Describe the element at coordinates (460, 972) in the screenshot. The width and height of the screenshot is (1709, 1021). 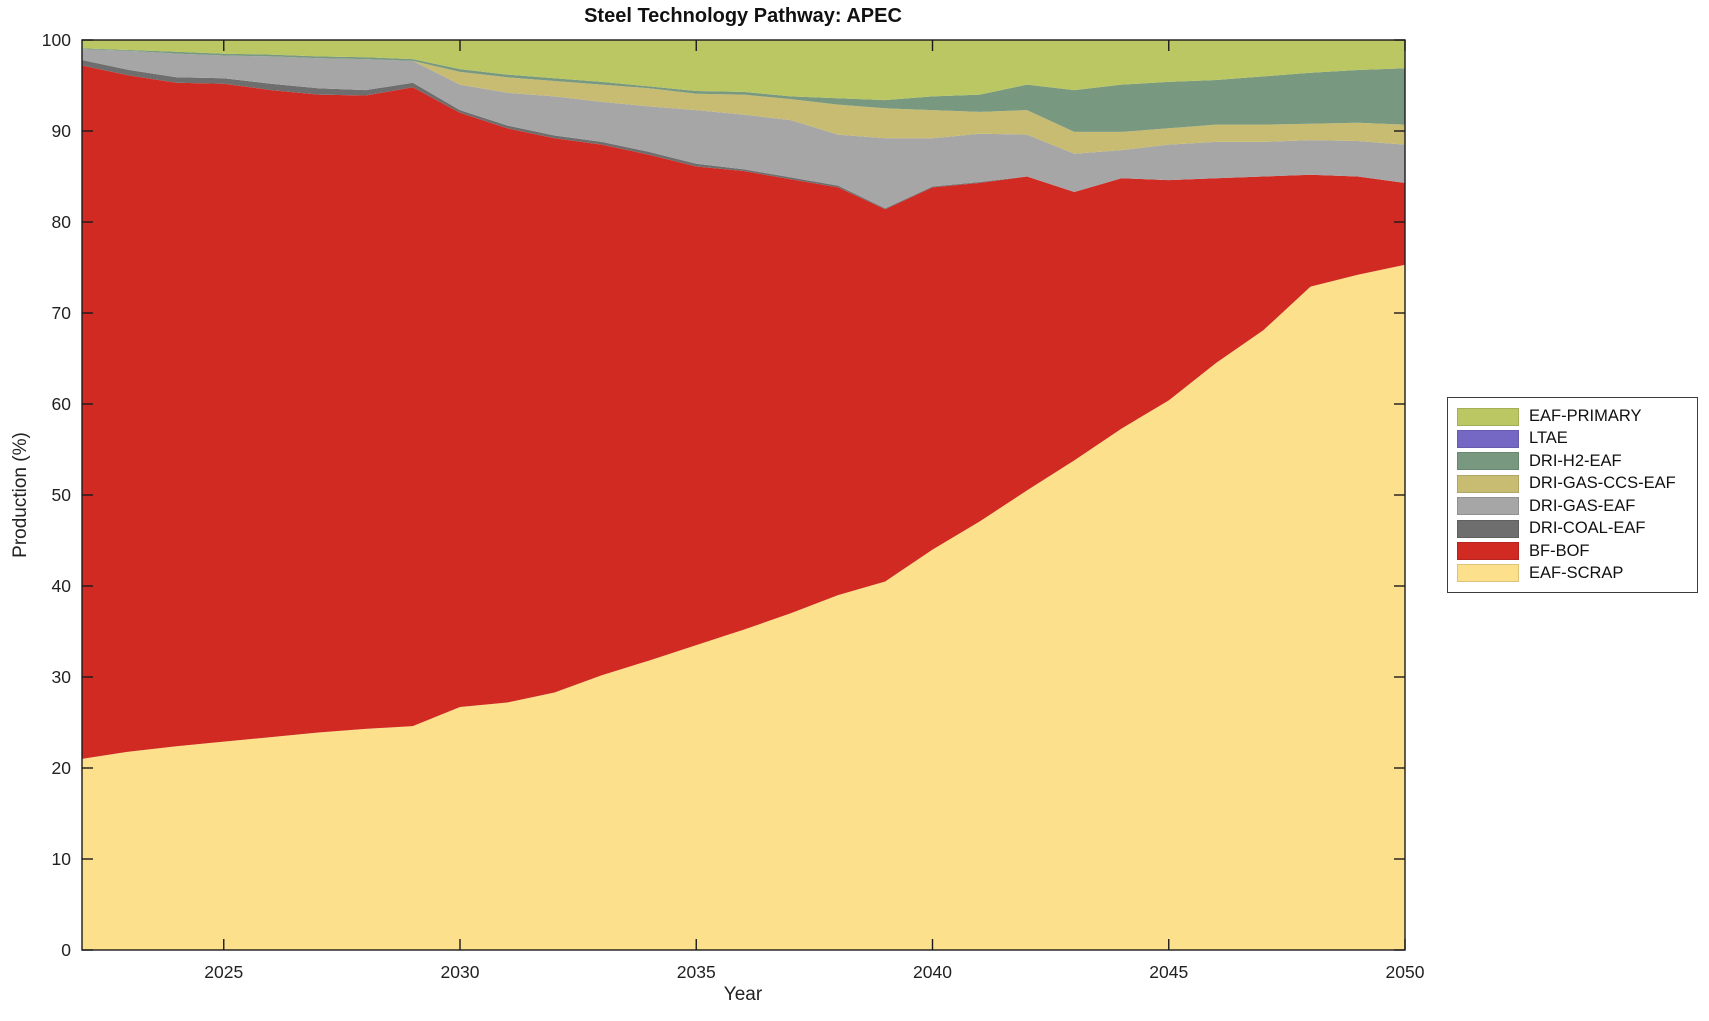
I see `x-tick-label: 2030` at that location.